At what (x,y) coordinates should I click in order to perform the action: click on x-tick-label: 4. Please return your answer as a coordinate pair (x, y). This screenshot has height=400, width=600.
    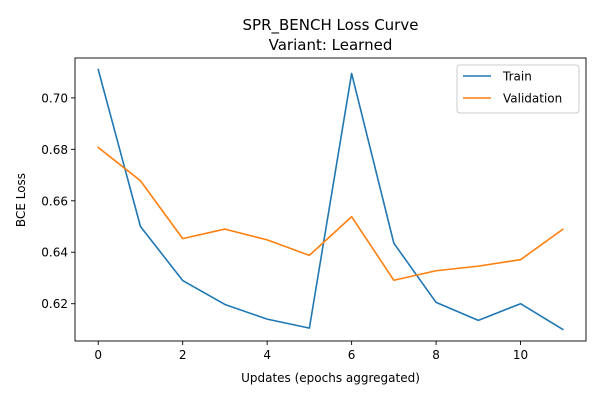
    Looking at the image, I should click on (267, 355).